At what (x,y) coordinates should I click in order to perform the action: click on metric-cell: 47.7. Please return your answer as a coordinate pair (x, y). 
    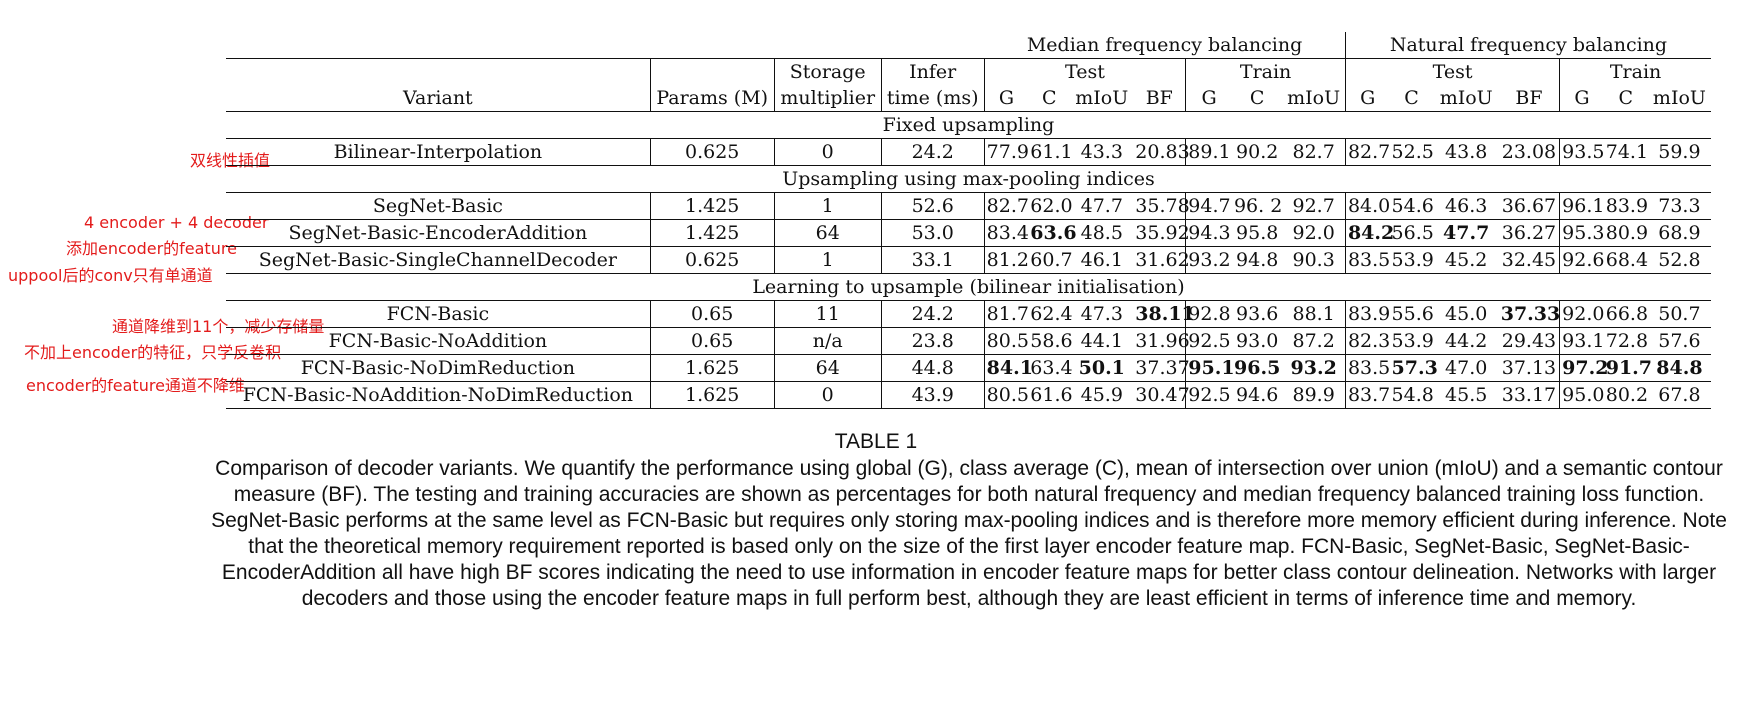
    Looking at the image, I should click on (1102, 206).